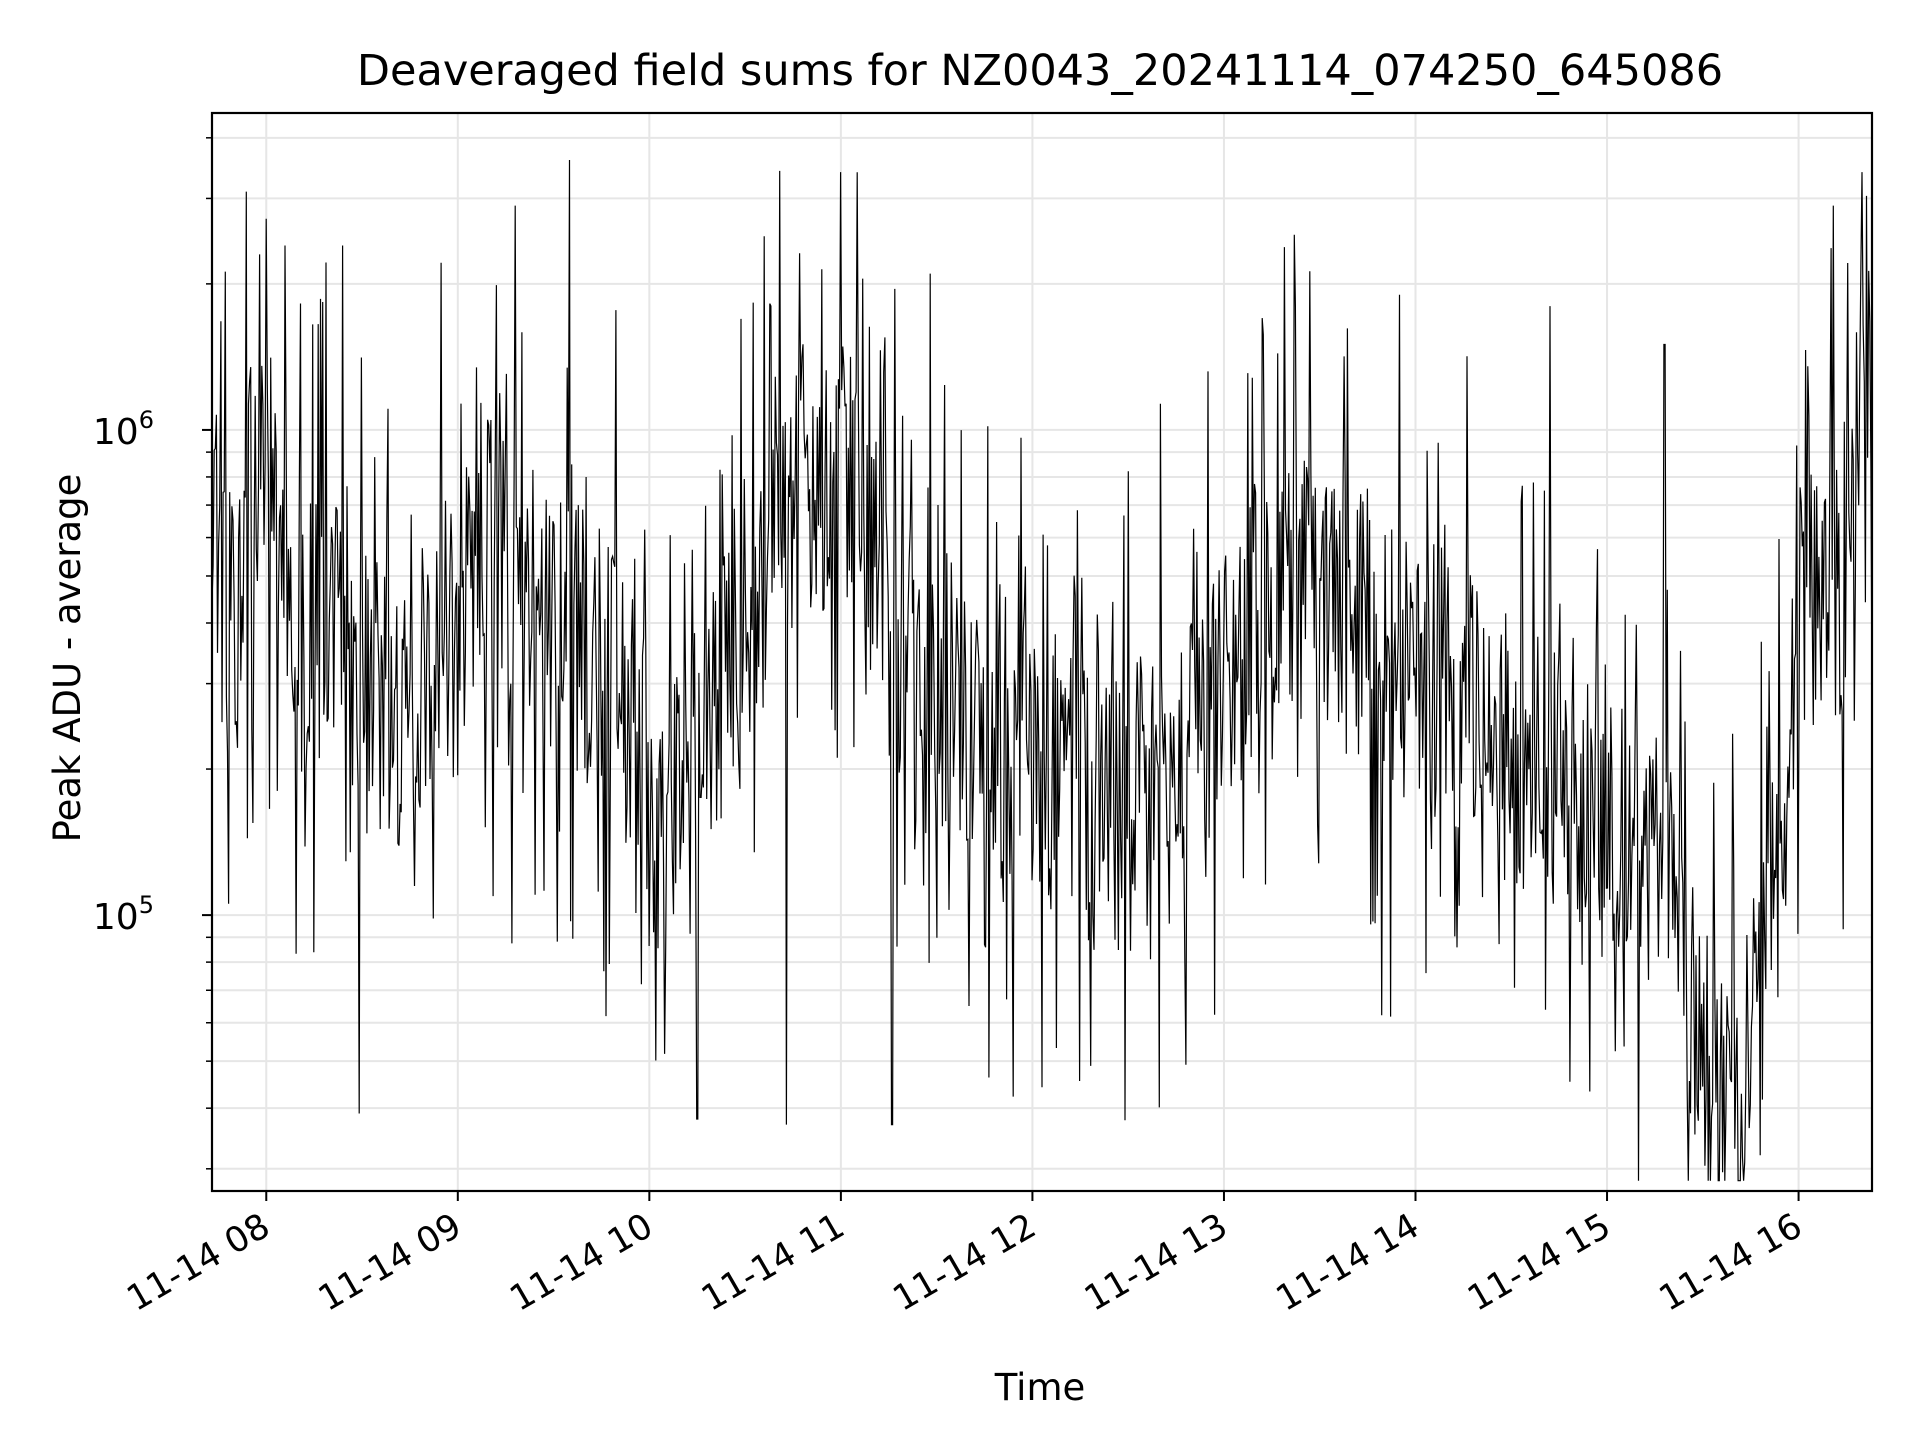 The width and height of the screenshot is (1920, 1440). I want to click on y-tick-label: 10⁵, so click(123, 914).